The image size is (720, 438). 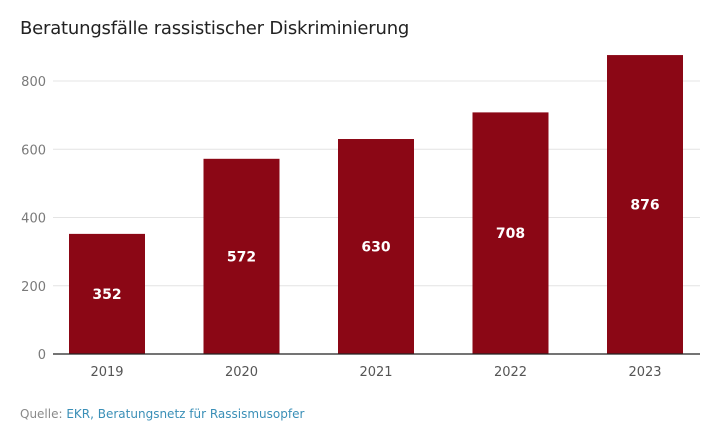 I want to click on y-axis-ticks: 0 200 400 600 800, so click(x=33, y=219).